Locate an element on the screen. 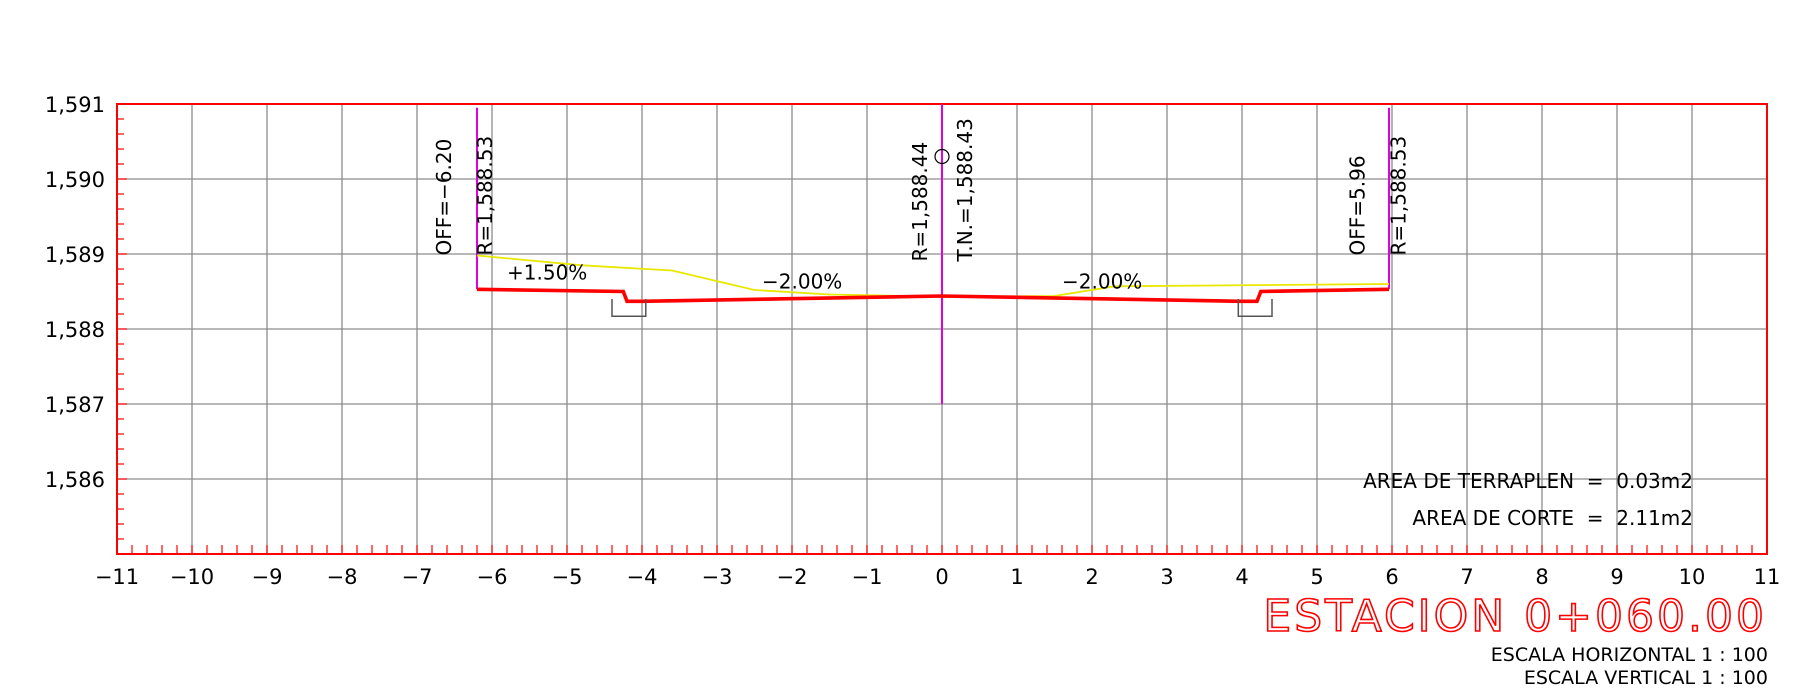  series-left-ditch is located at coordinates (629, 308).